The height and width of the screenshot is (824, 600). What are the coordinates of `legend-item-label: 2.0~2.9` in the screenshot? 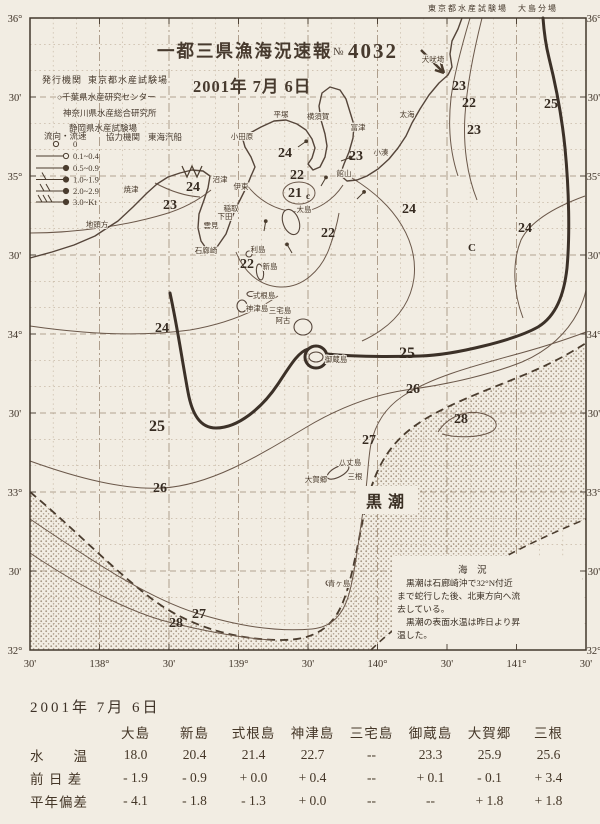 It's located at (86, 191).